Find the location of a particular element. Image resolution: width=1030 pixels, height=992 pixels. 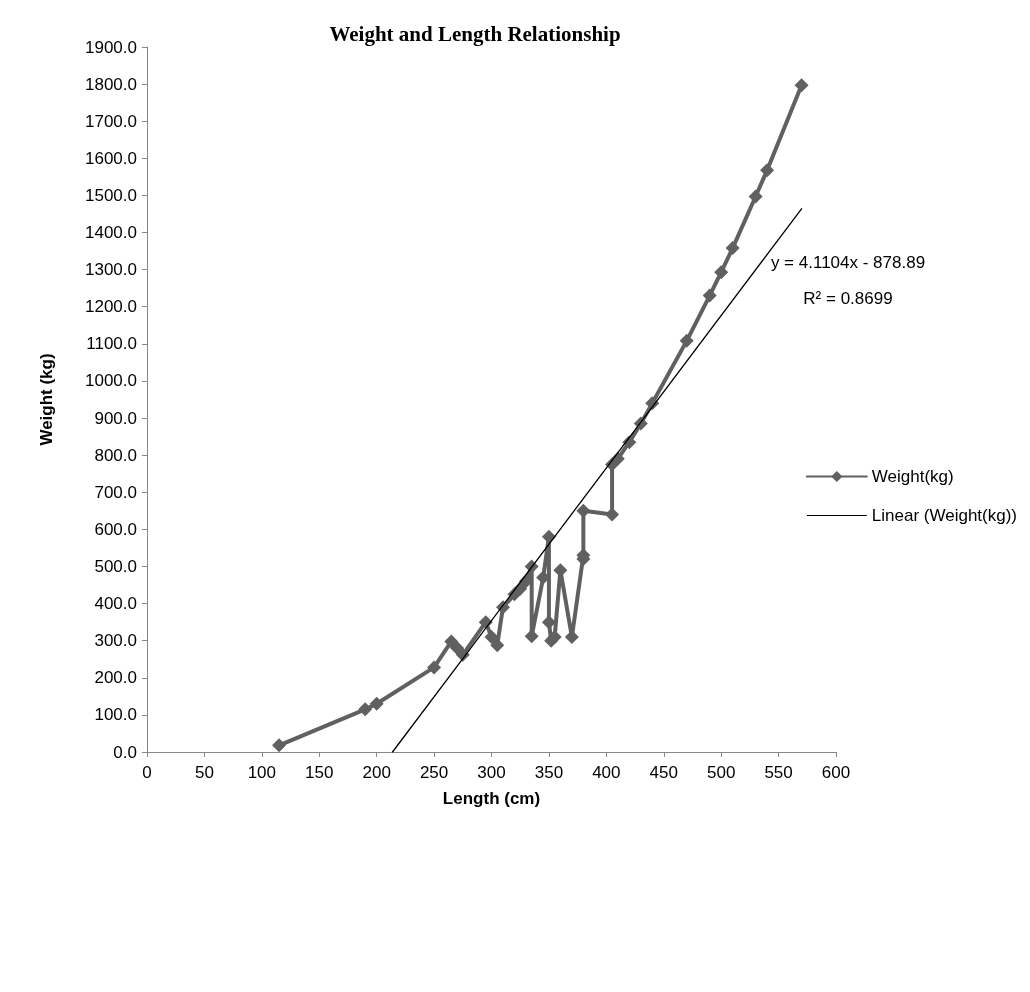

y-tick-label: 1800.0 is located at coordinates (111, 84).